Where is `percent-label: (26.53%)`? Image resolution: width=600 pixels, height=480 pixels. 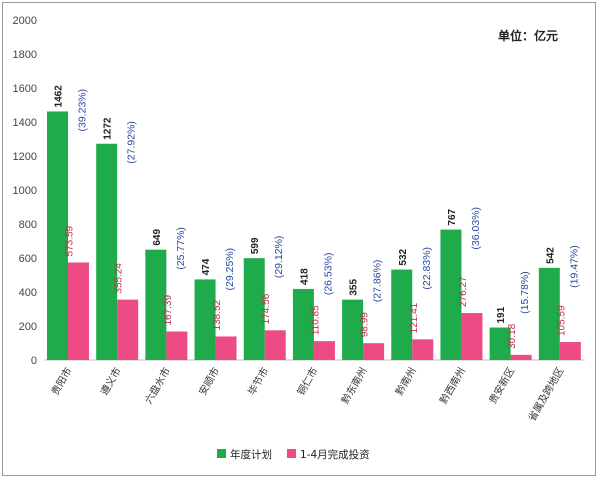
percent-label: (26.53%) is located at coordinates (328, 274).